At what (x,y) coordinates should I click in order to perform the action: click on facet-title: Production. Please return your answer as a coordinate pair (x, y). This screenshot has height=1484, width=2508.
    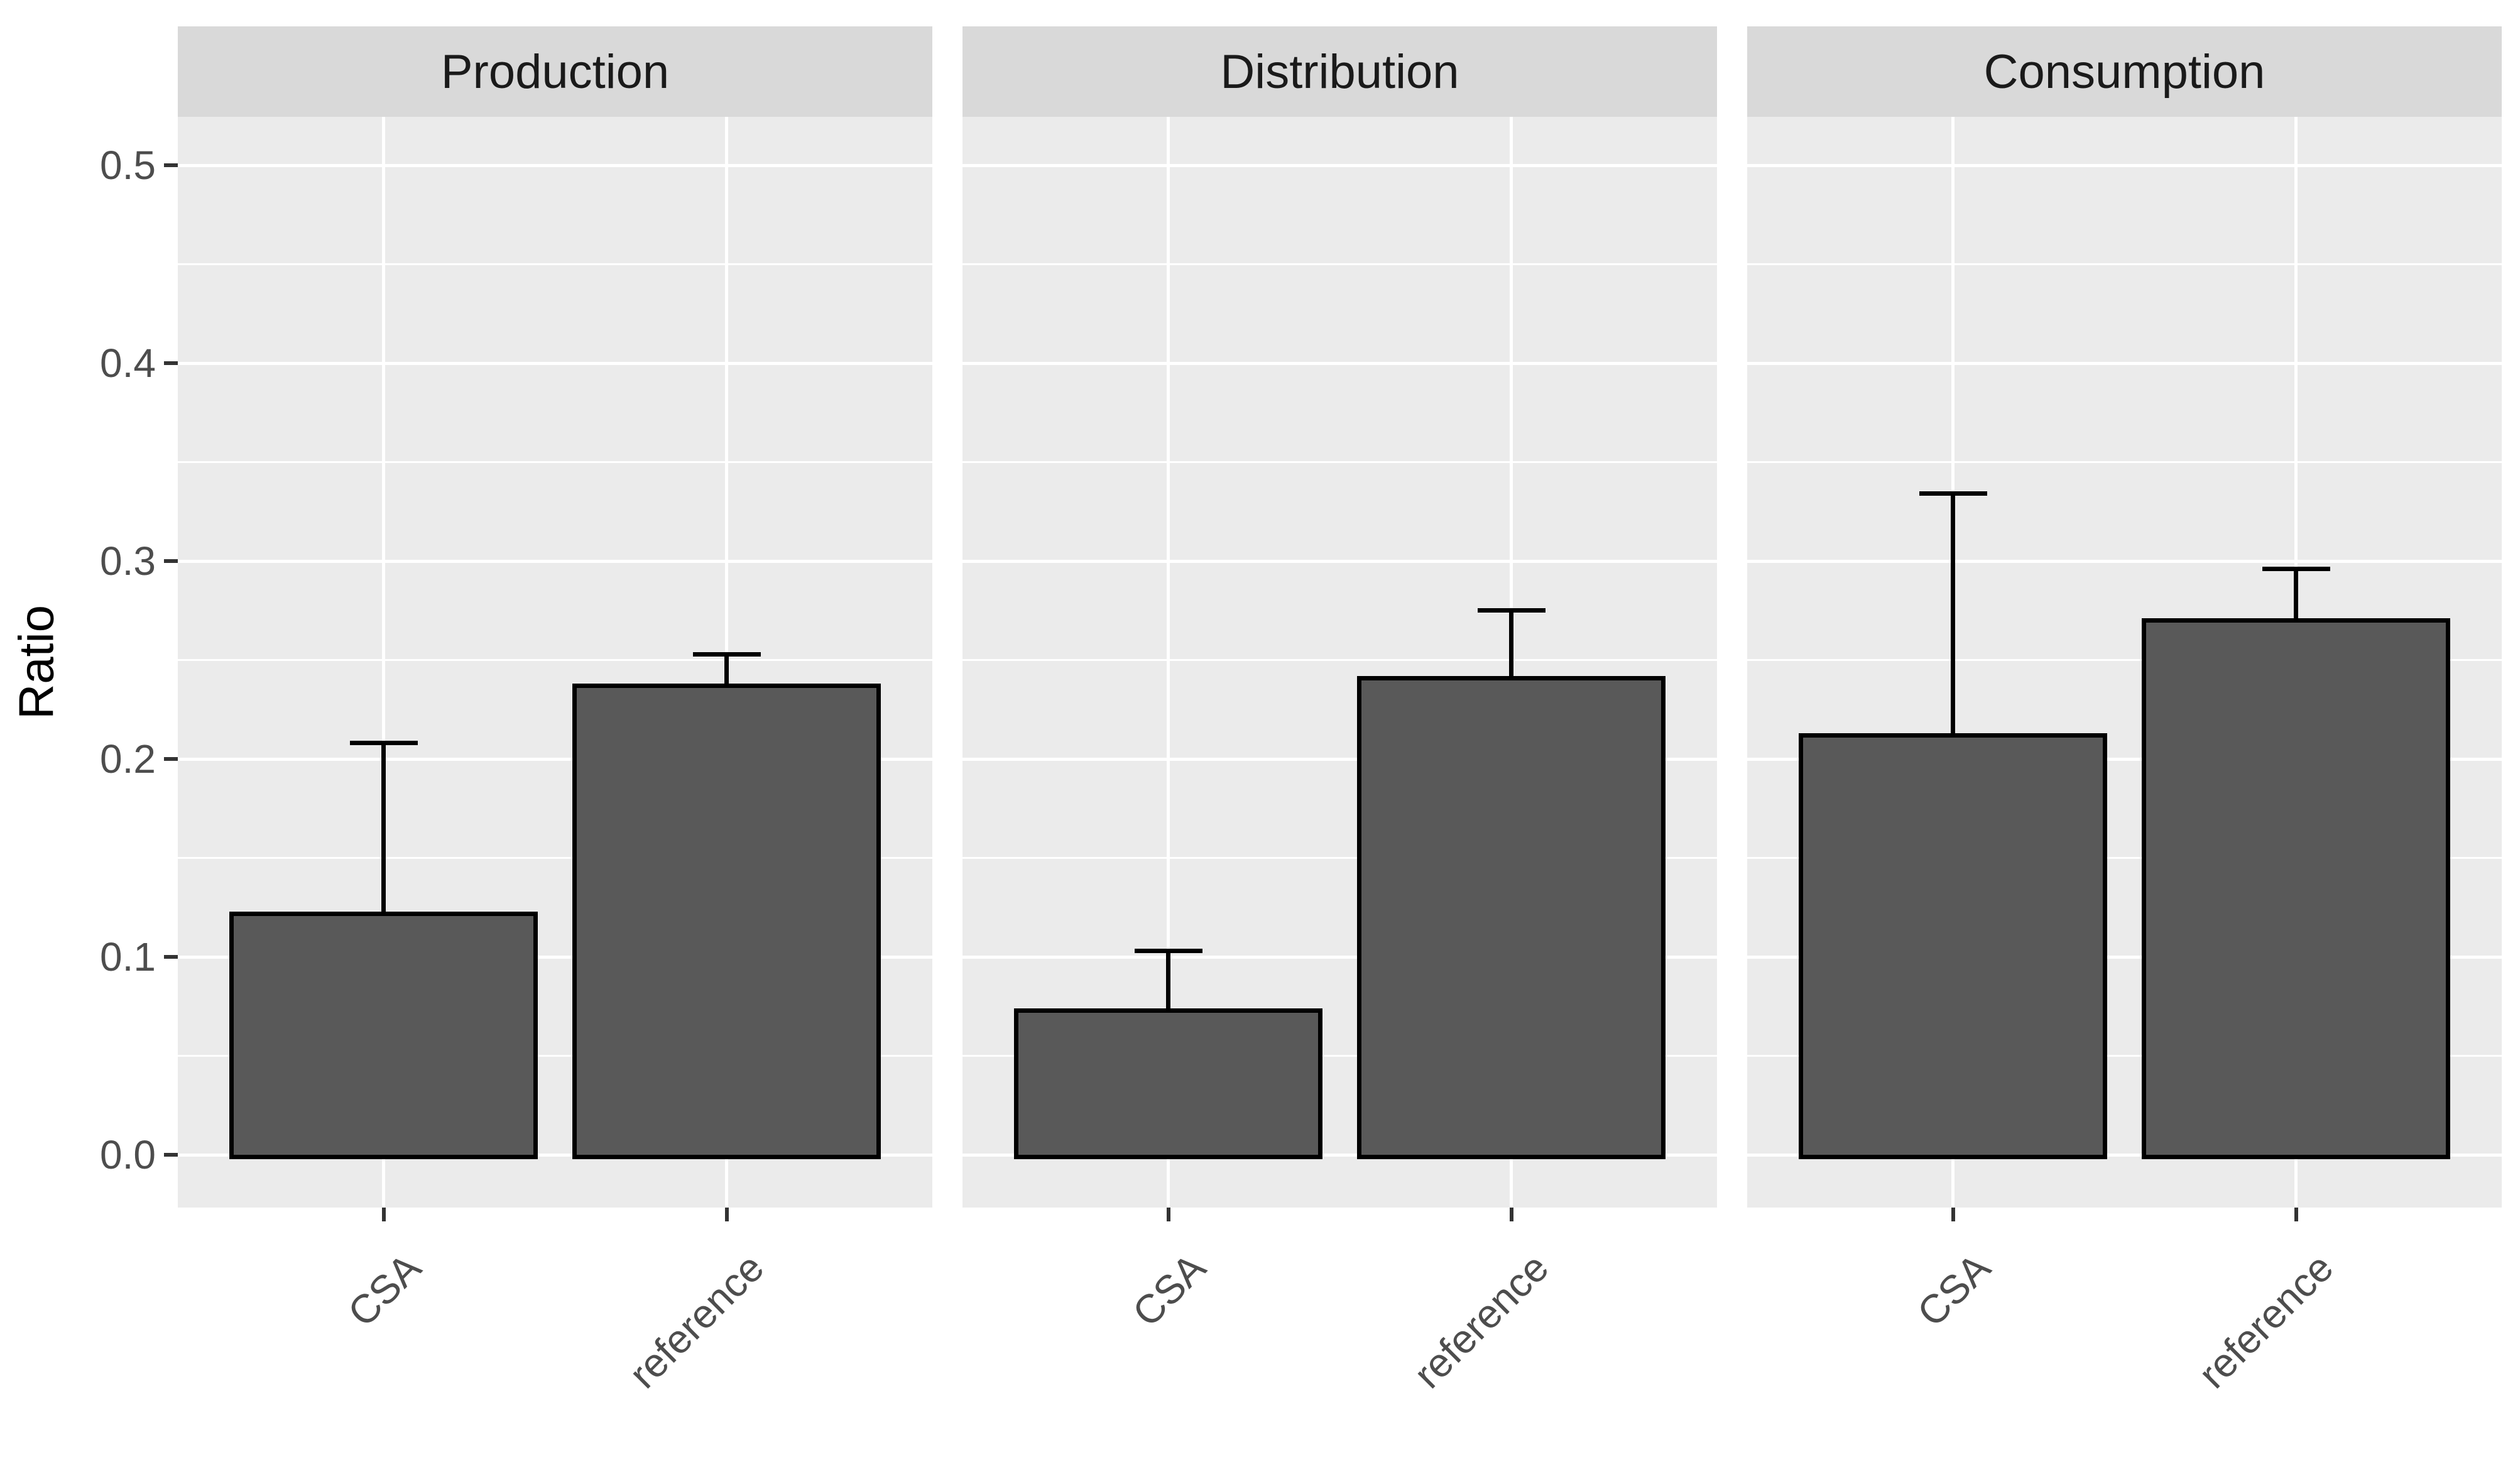
    Looking at the image, I should click on (555, 72).